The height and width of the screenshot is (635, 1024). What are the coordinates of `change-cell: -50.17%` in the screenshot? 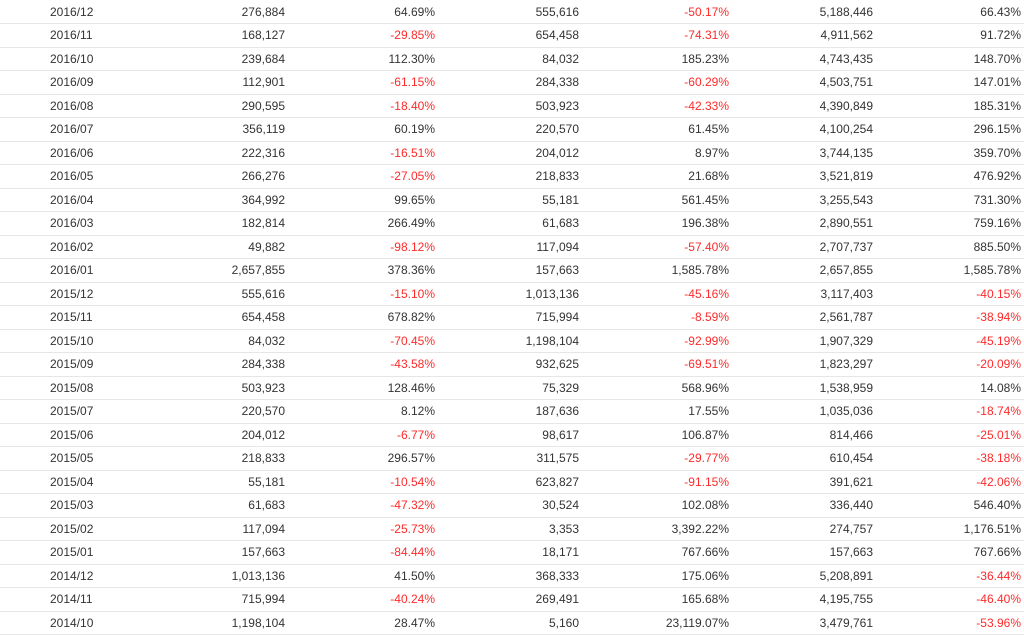 It's located at (655, 12).